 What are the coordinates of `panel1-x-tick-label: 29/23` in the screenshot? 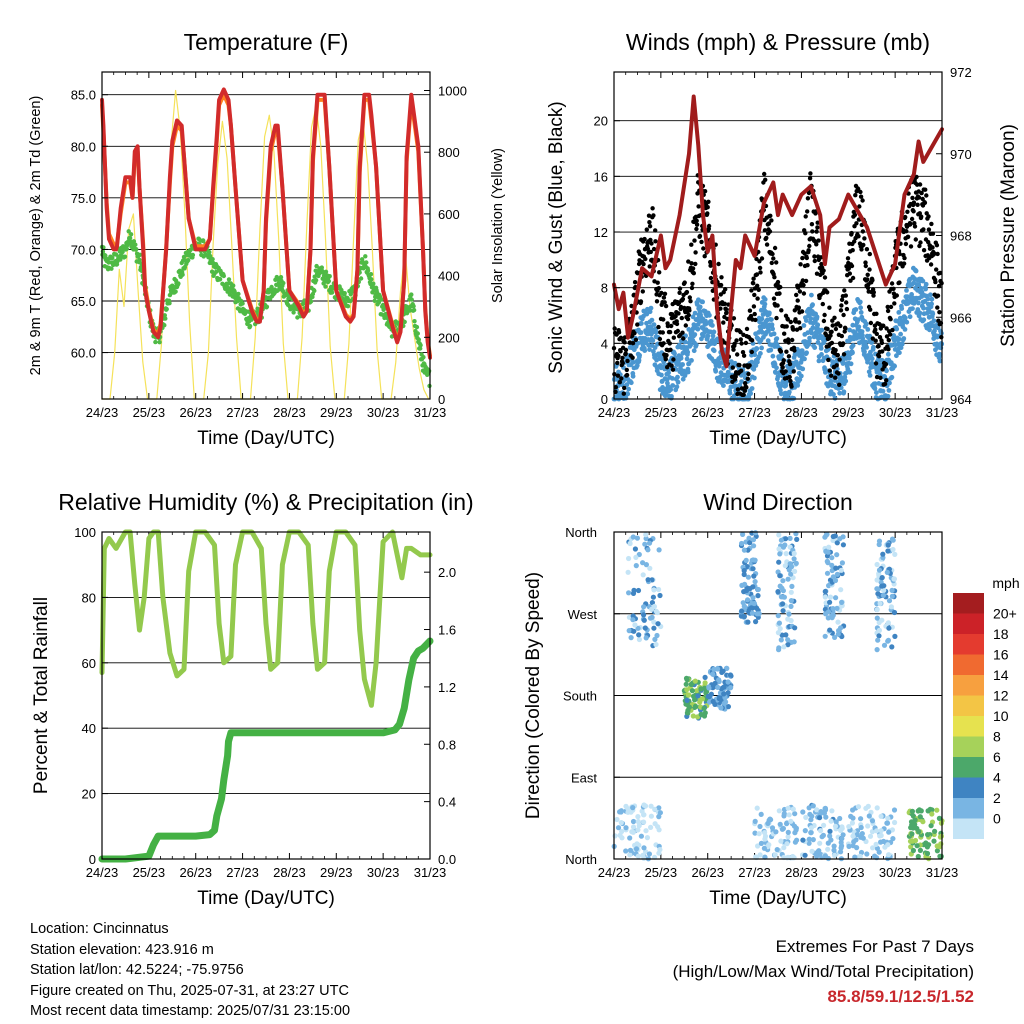 It's located at (336, 412).